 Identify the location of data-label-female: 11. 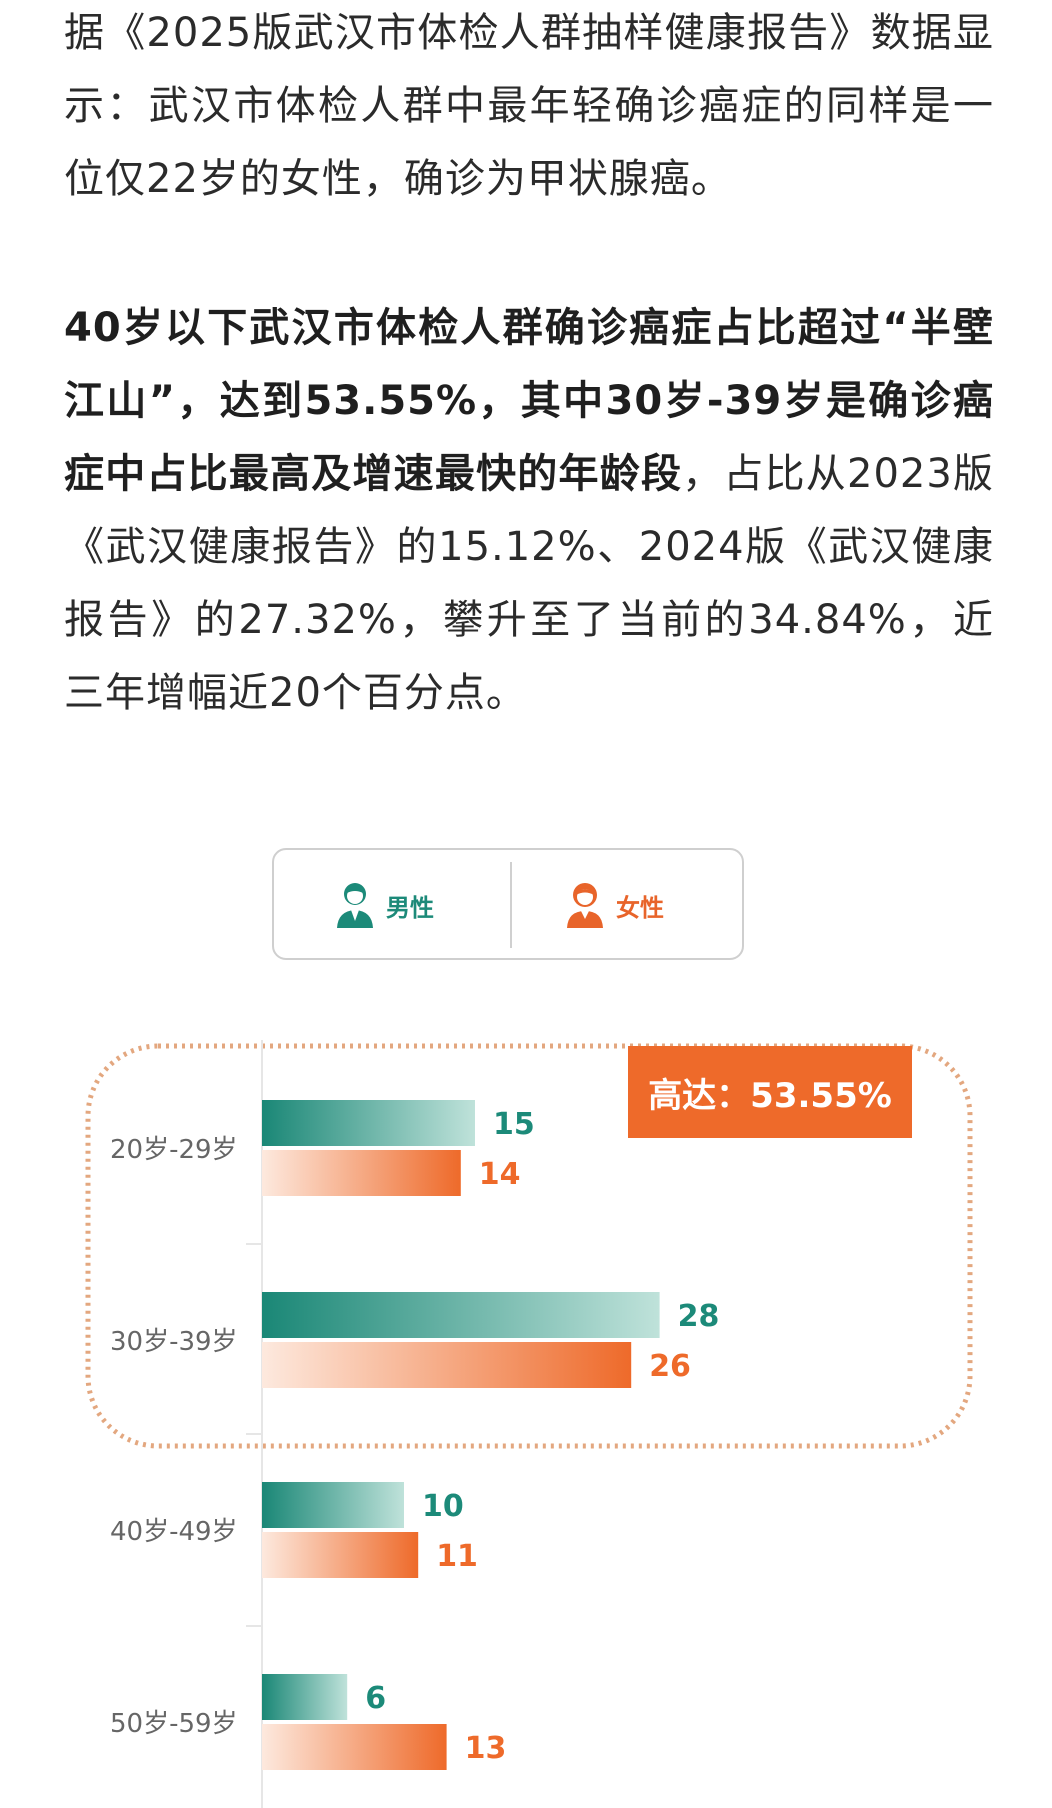
(457, 1556).